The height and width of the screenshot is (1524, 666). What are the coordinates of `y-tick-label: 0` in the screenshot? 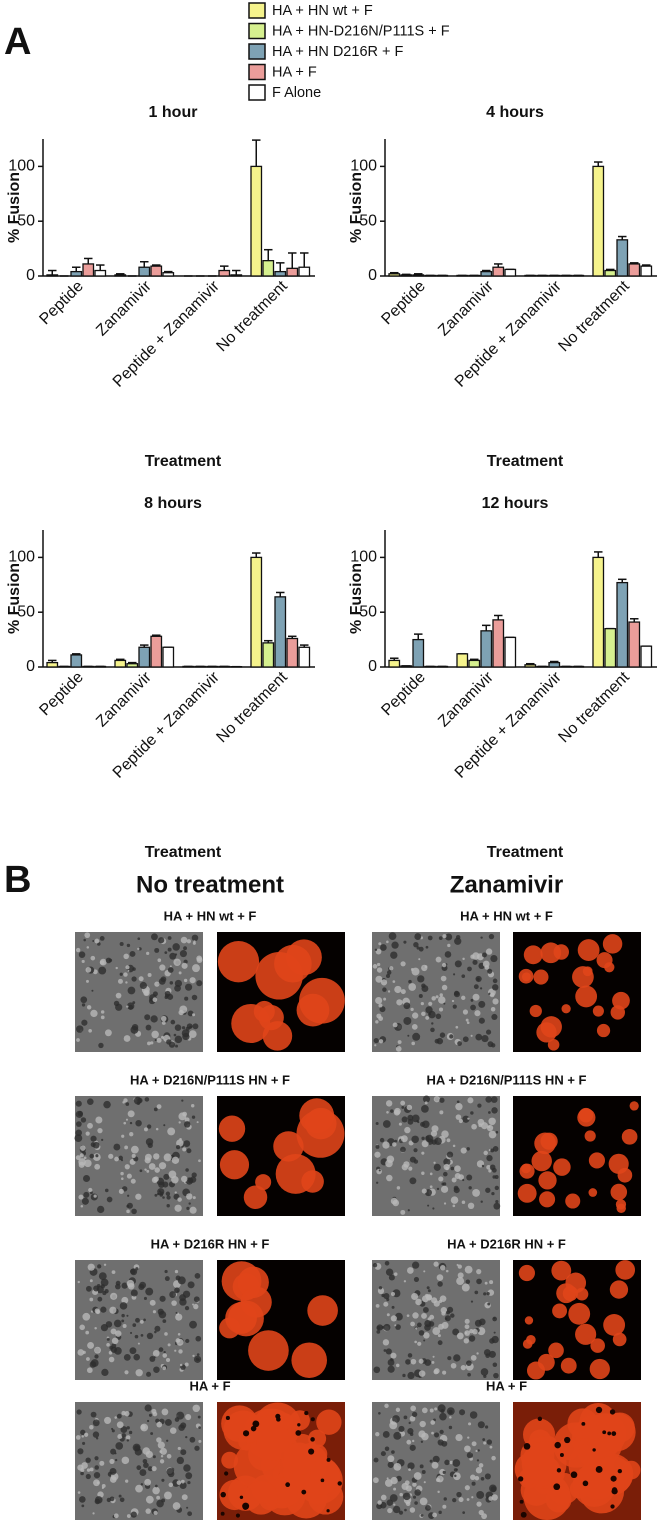 It's located at (30, 275).